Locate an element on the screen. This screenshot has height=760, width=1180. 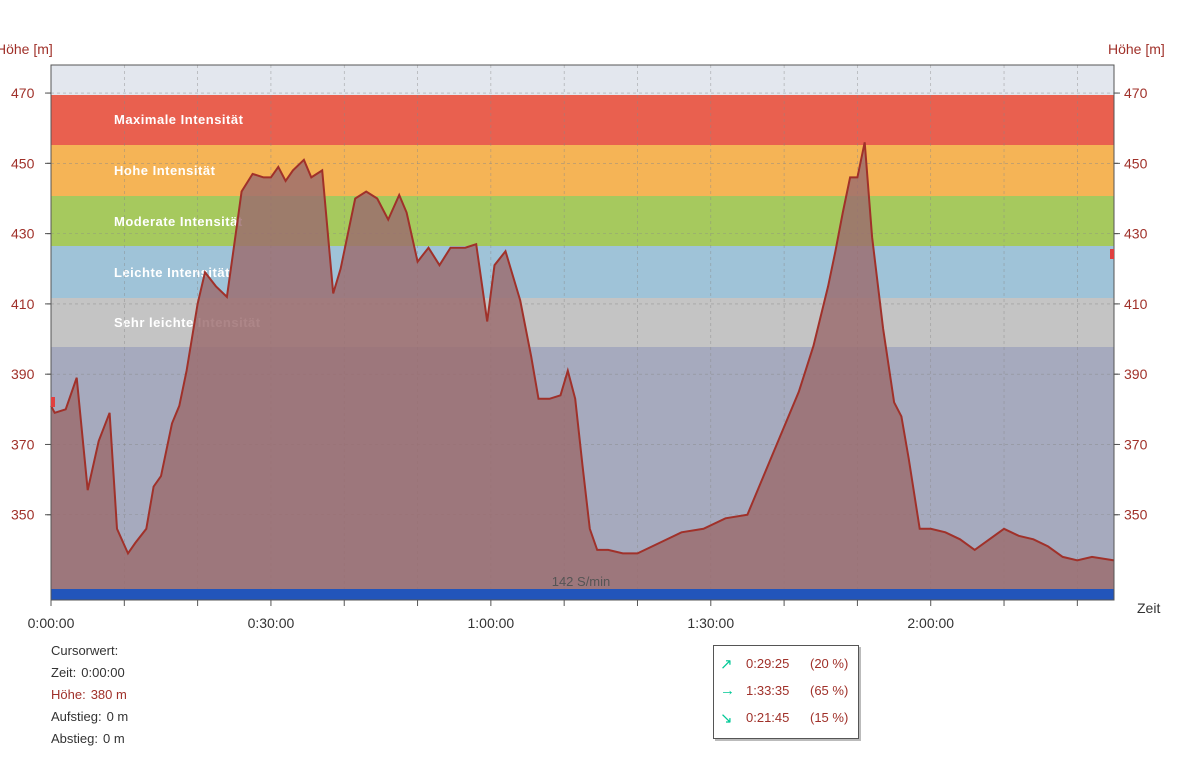
x-tick-label: 0:00:00 is located at coordinates (51, 623).